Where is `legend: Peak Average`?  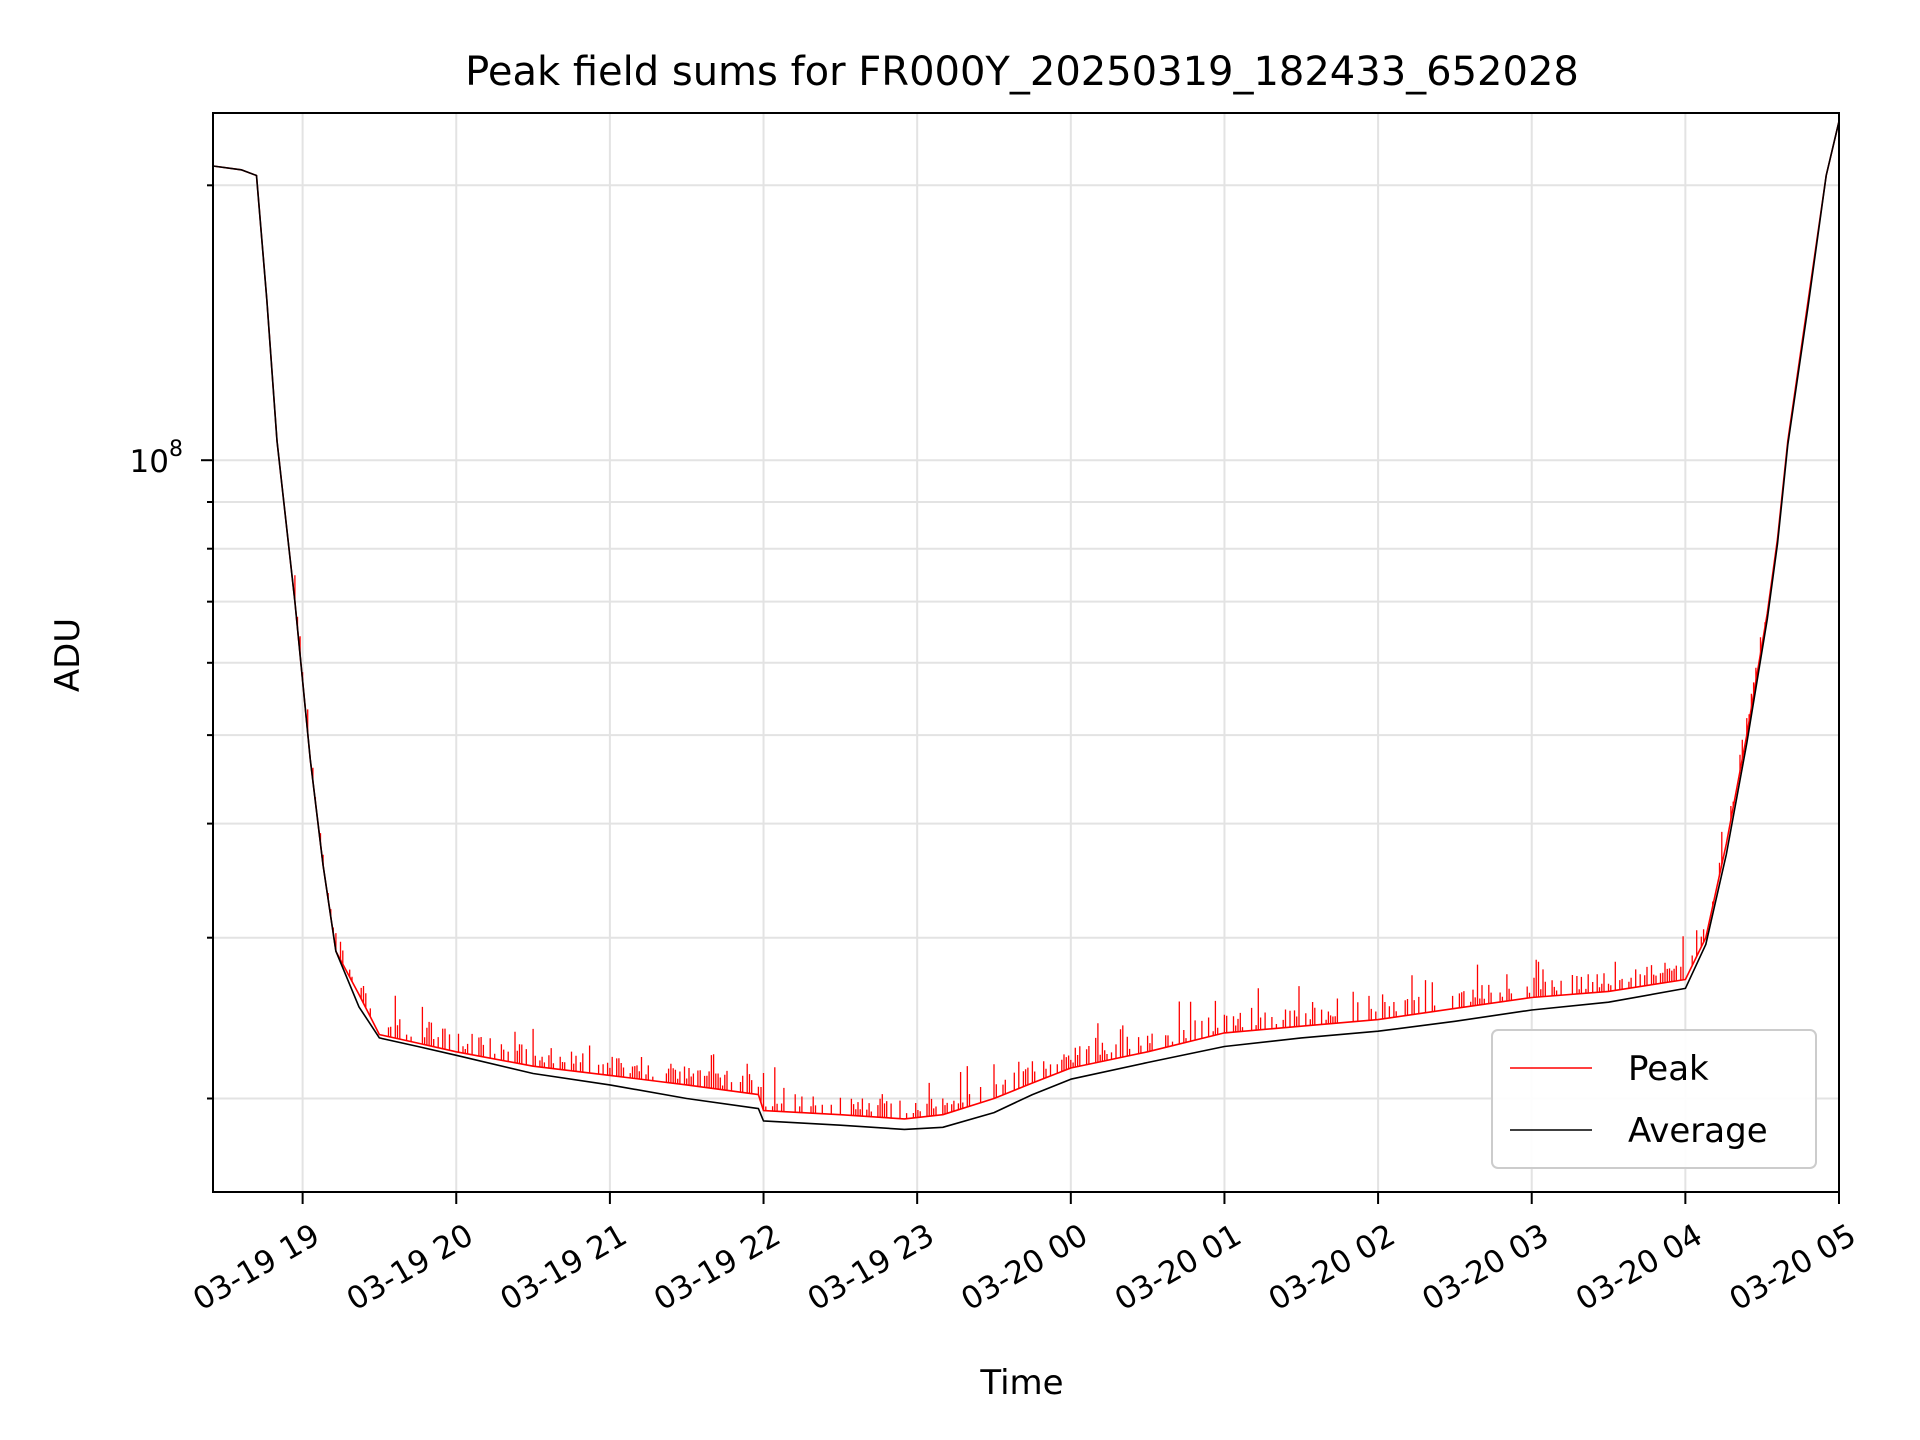
legend: Peak Average is located at coordinates (1654, 1099).